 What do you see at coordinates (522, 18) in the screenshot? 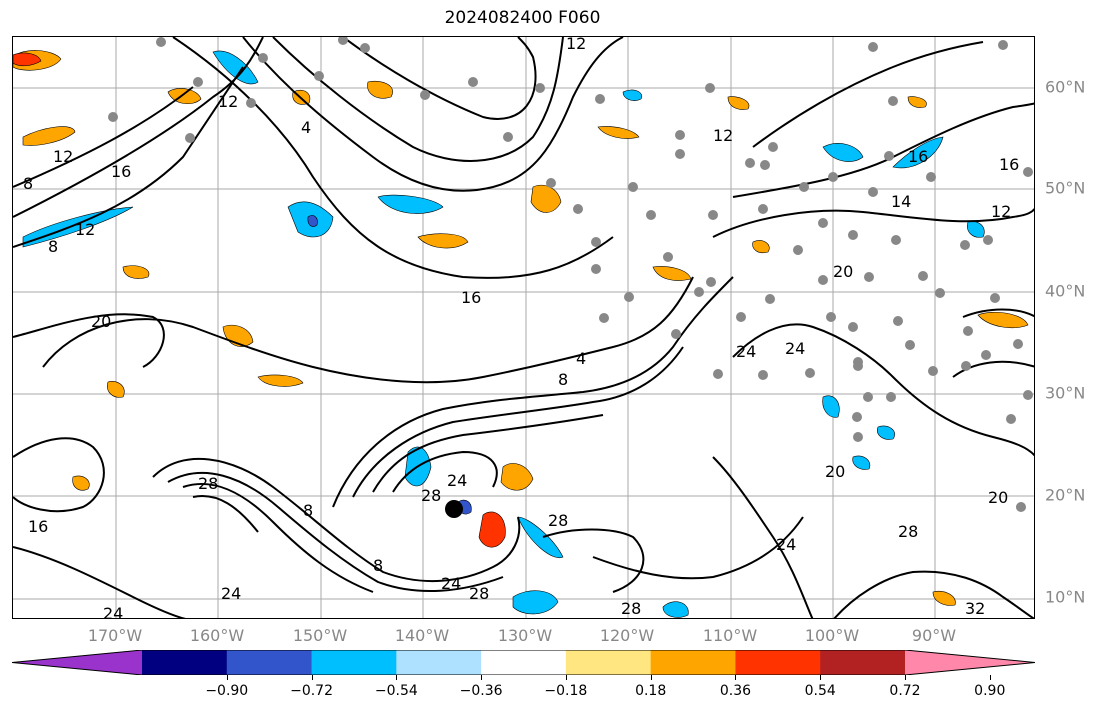
I see `map-title: 2024082400 F060` at bounding box center [522, 18].